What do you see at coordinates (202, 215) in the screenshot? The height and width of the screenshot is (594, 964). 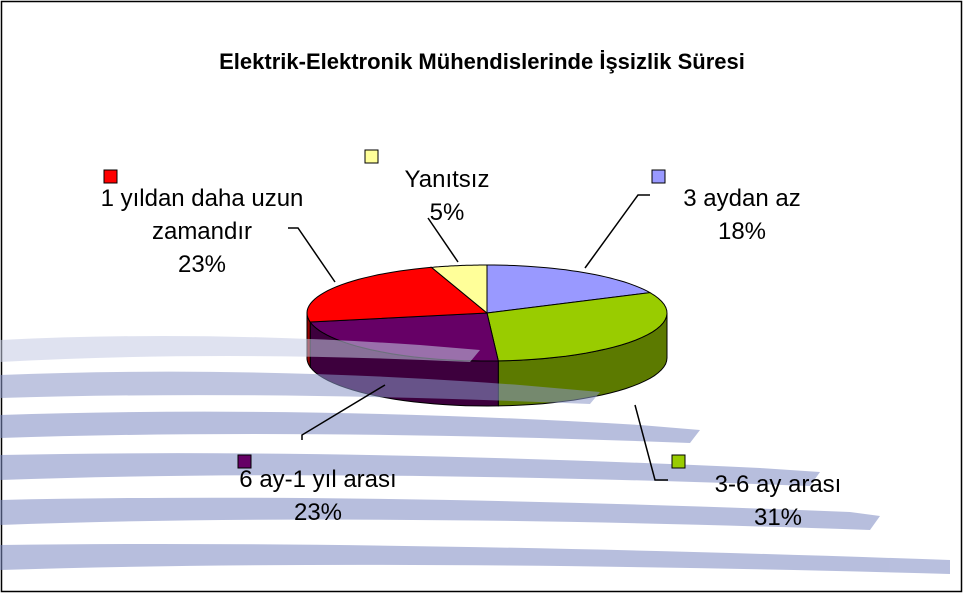 I see `category-label: 1 yıldan daha uzun zamandır` at bounding box center [202, 215].